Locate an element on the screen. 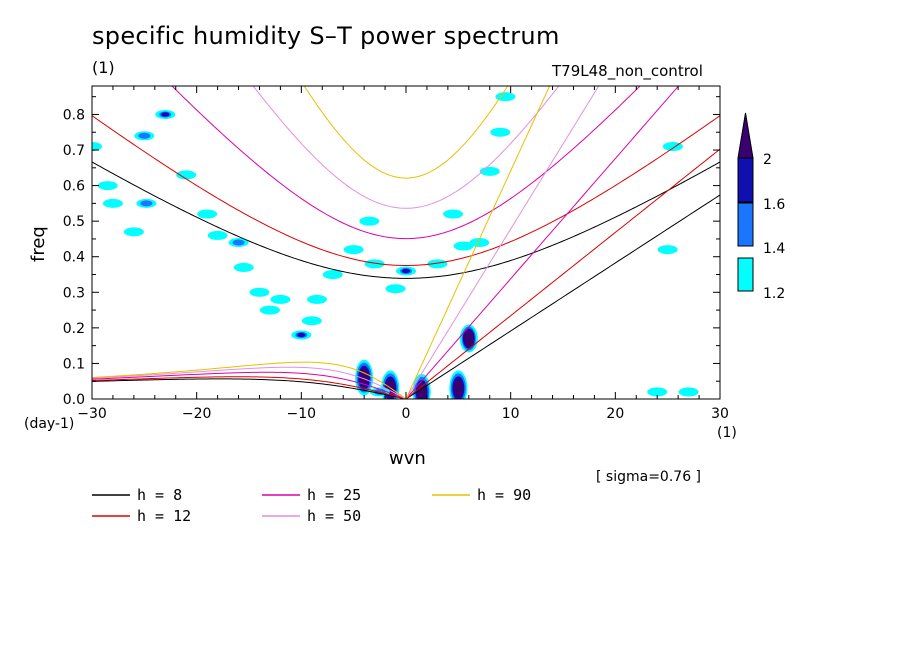 The image size is (904, 654). kelvin-curve-h90 is located at coordinates (478, 242).